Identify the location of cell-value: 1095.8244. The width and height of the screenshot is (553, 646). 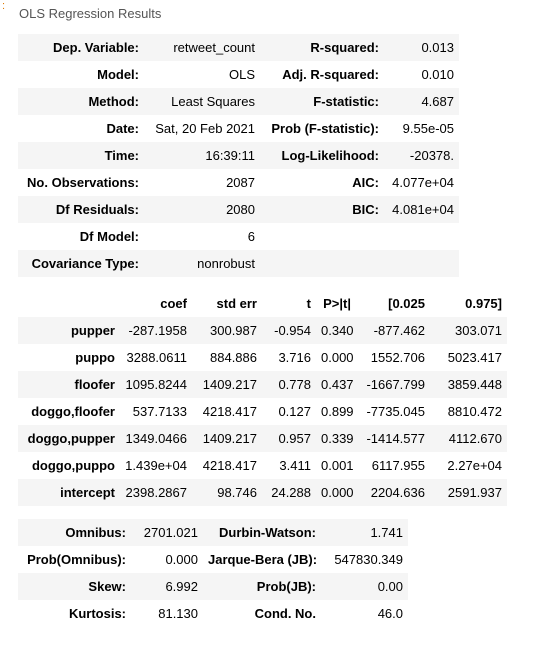
(156, 384).